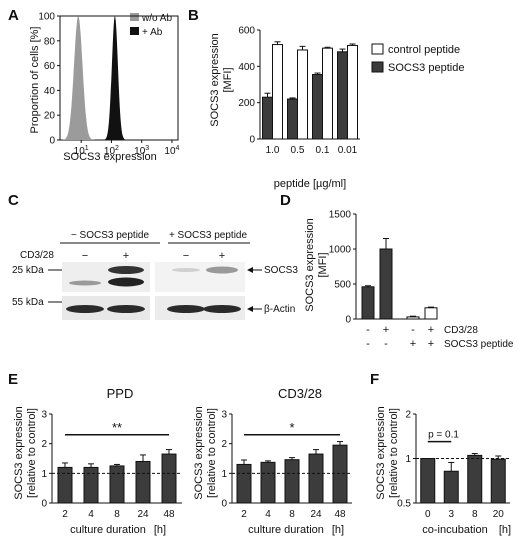  I want to click on panel-b-xlabel: peptide [µg/ml], so click(310, 184).